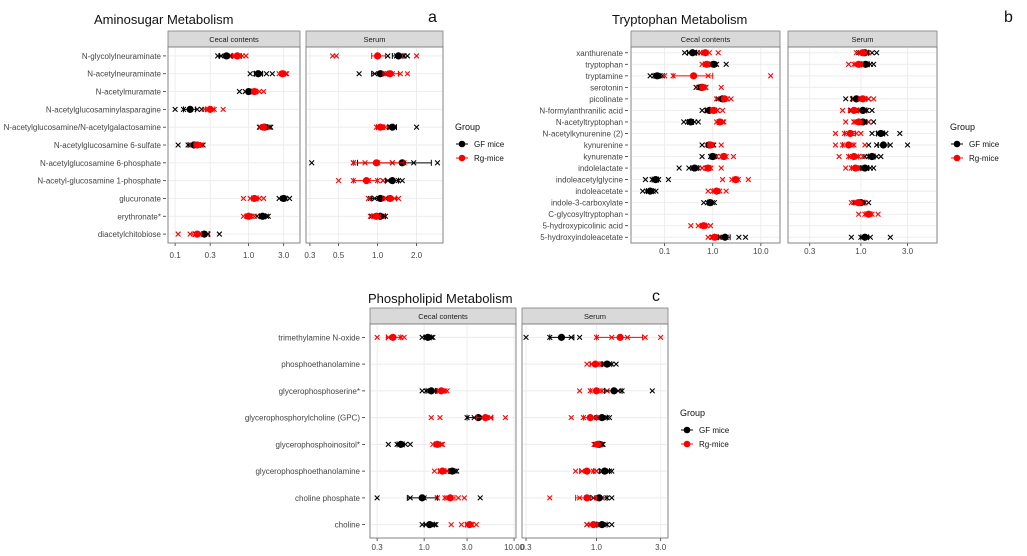 Image resolution: width=1027 pixels, height=556 pixels. What do you see at coordinates (605, 76) in the screenshot?
I see `category-label: tryptamine` at bounding box center [605, 76].